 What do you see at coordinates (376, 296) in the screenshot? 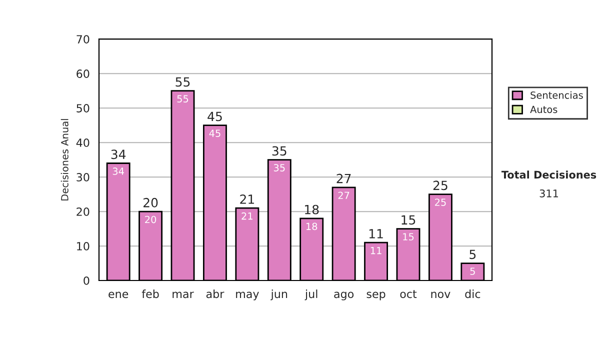
I see `x-tick-label: sep` at bounding box center [376, 296].